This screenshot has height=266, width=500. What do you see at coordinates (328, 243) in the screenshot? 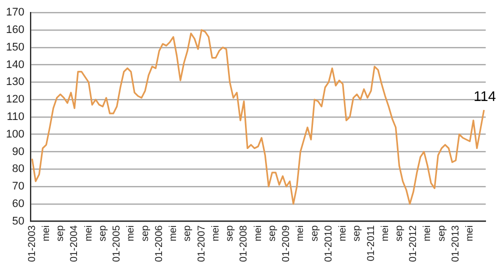
I see `x-tick-label: 01-2010` at bounding box center [328, 243].